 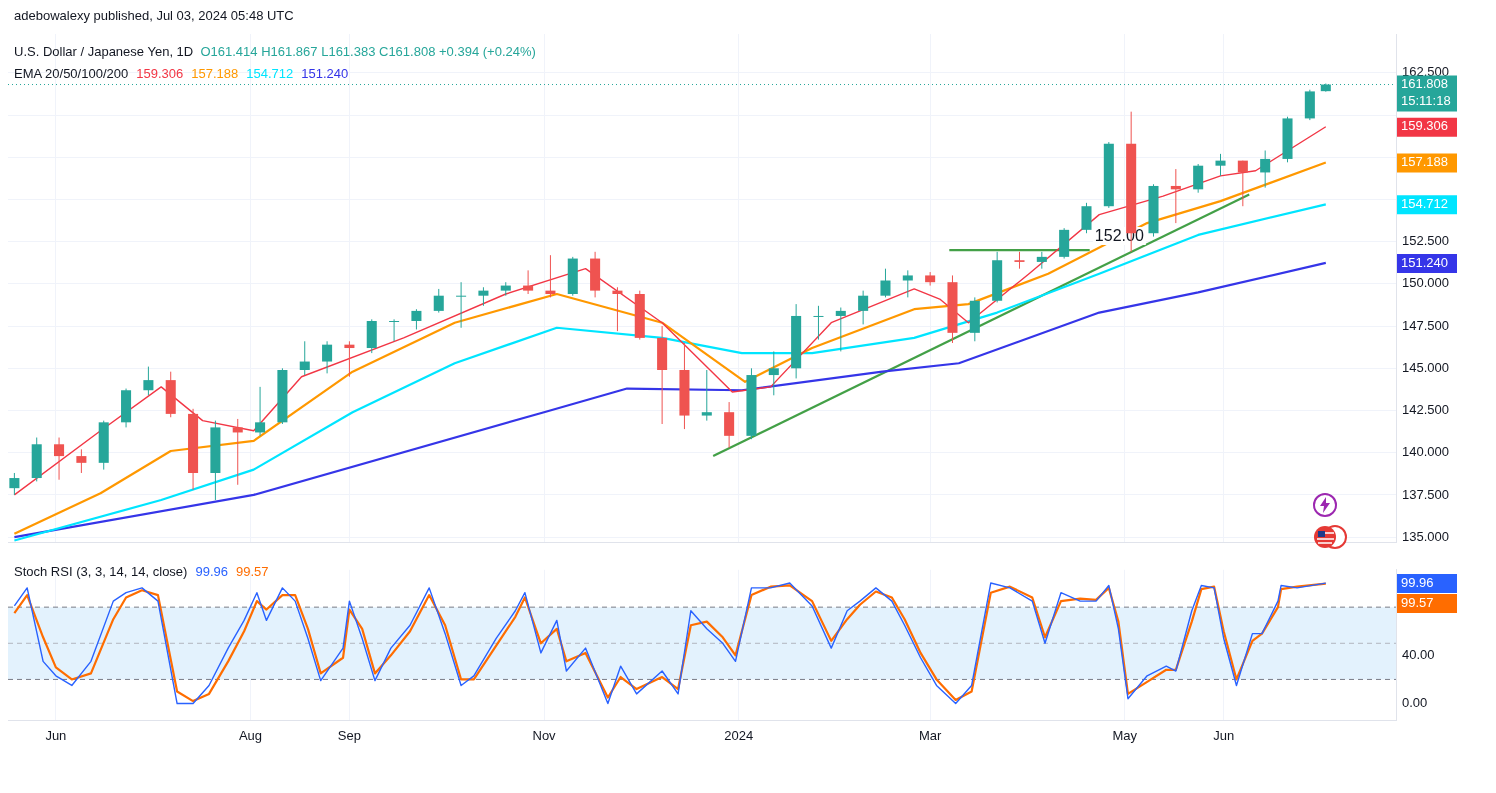 I want to click on y-tick-label: 142.500, so click(x=1425, y=410).